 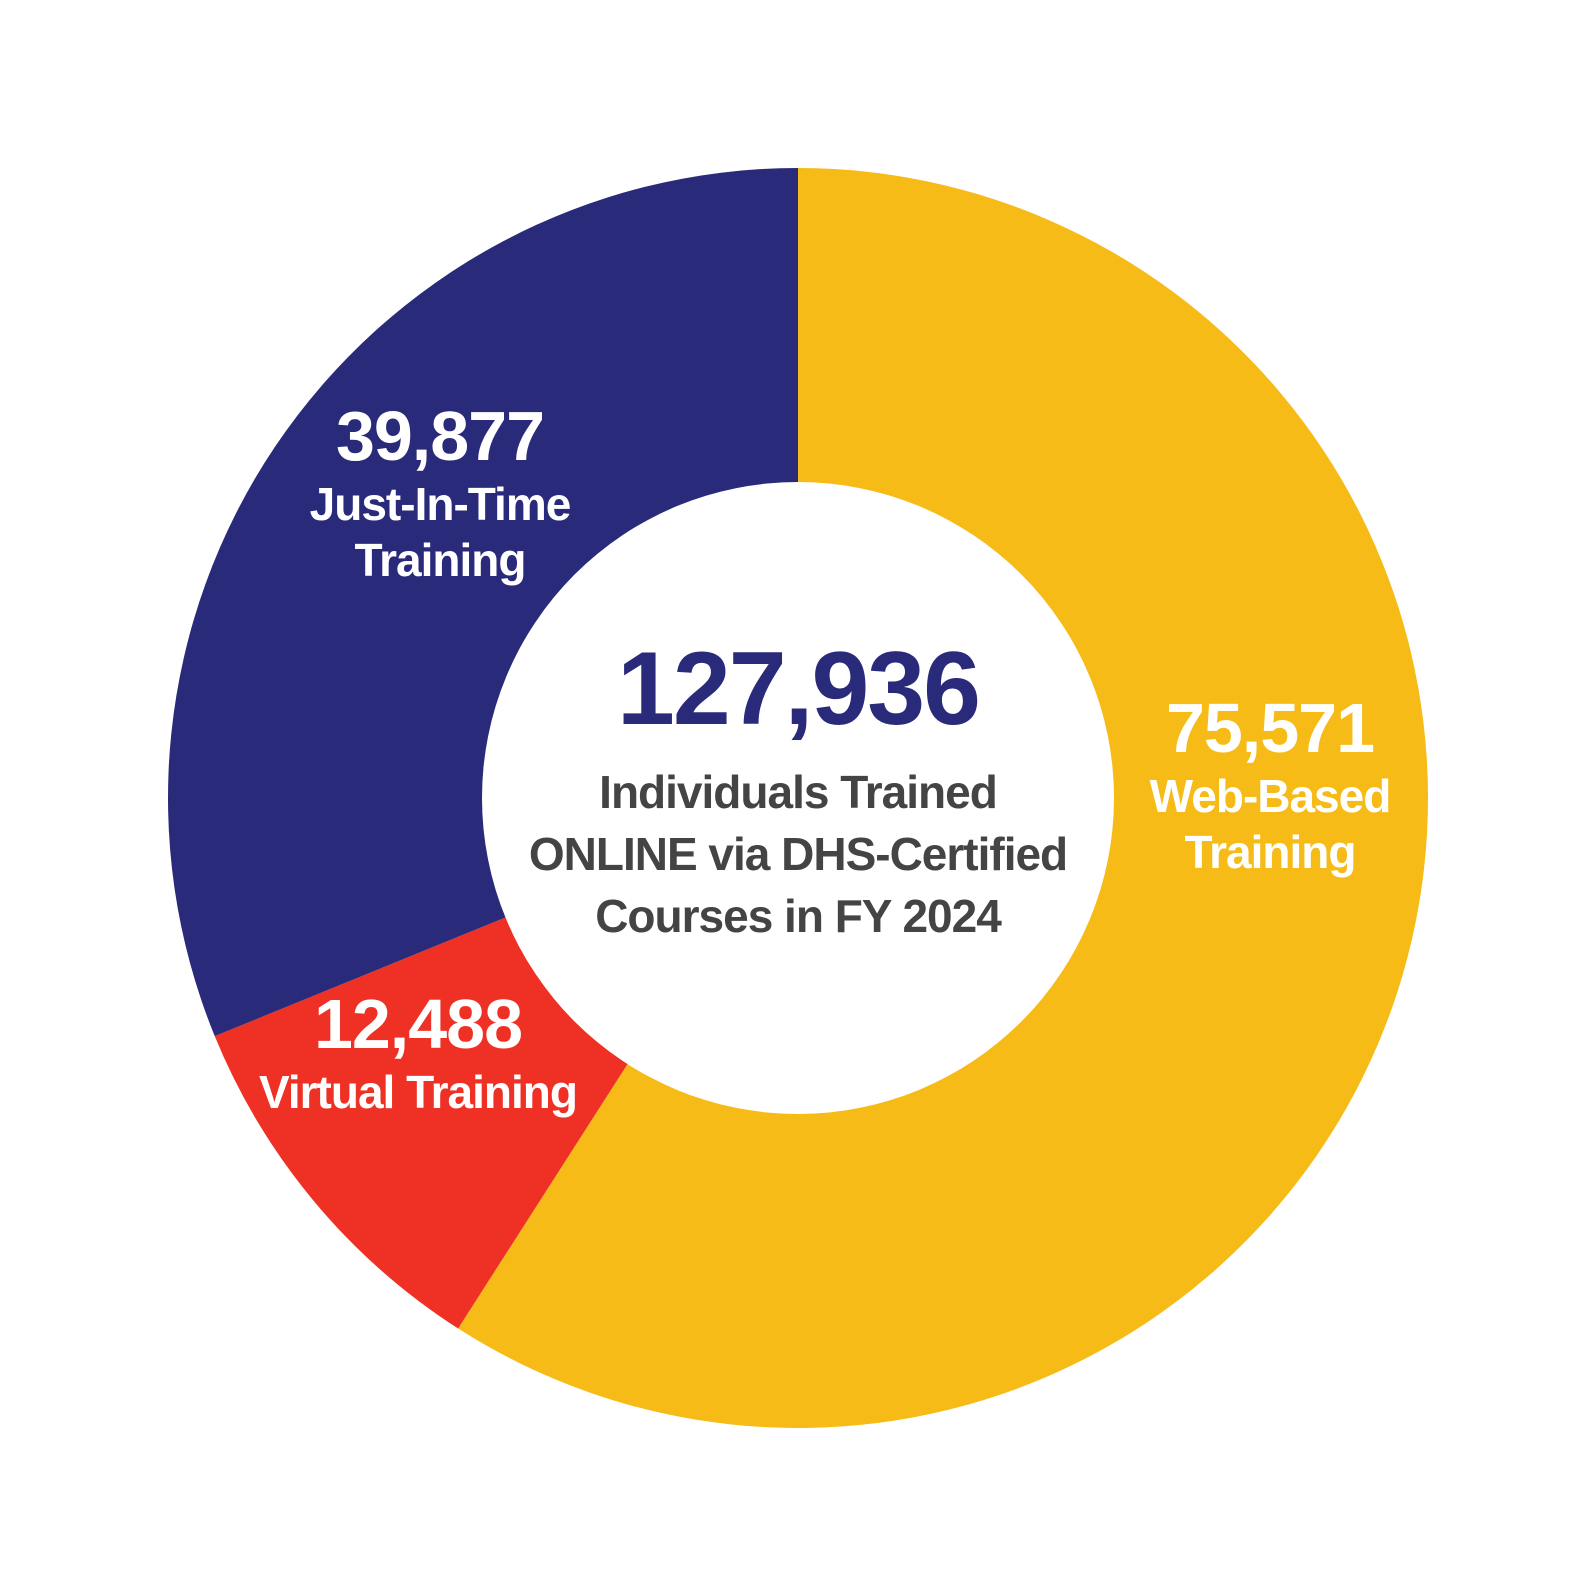 What do you see at coordinates (1270, 728) in the screenshot?
I see `slice-value-label: 75,571` at bounding box center [1270, 728].